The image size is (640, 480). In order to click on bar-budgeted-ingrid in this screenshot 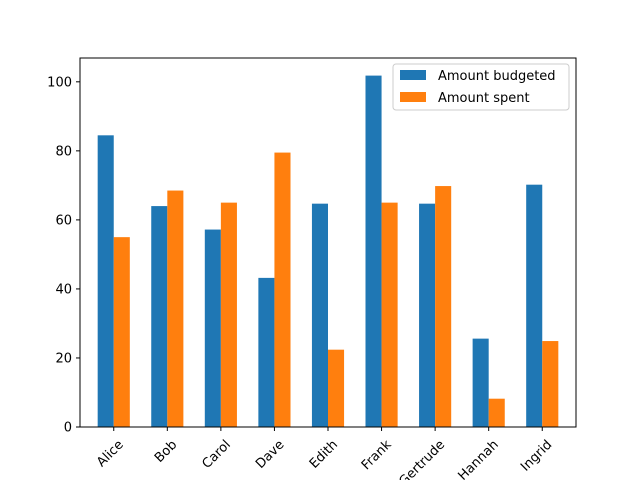, I will do `click(534, 305)`.